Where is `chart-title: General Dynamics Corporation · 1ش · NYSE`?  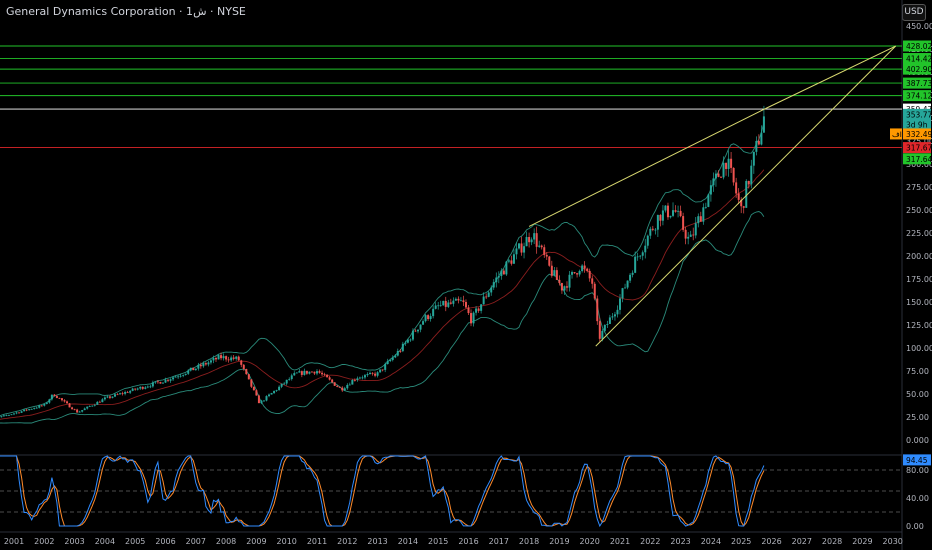 chart-title: General Dynamics Corporation · 1ش · NYSE is located at coordinates (126, 11).